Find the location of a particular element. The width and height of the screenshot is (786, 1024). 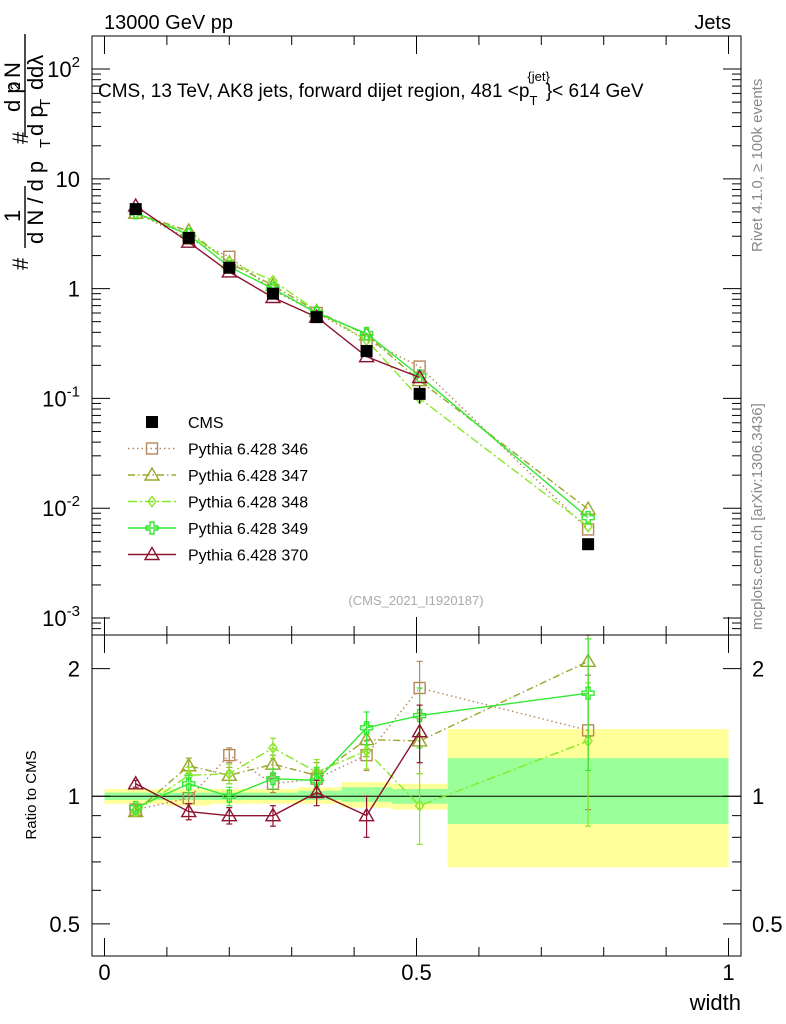

y-tick-label-exp: 2 is located at coordinates (76, 62).